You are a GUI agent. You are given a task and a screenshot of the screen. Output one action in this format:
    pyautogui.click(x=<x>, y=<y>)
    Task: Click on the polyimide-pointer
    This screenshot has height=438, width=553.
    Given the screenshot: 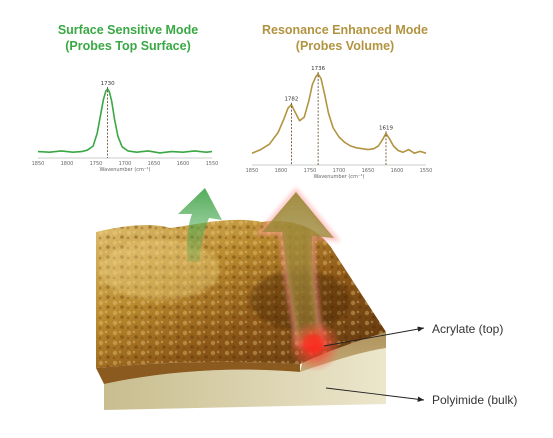 What is the action you would take?
    pyautogui.click(x=375, y=394)
    